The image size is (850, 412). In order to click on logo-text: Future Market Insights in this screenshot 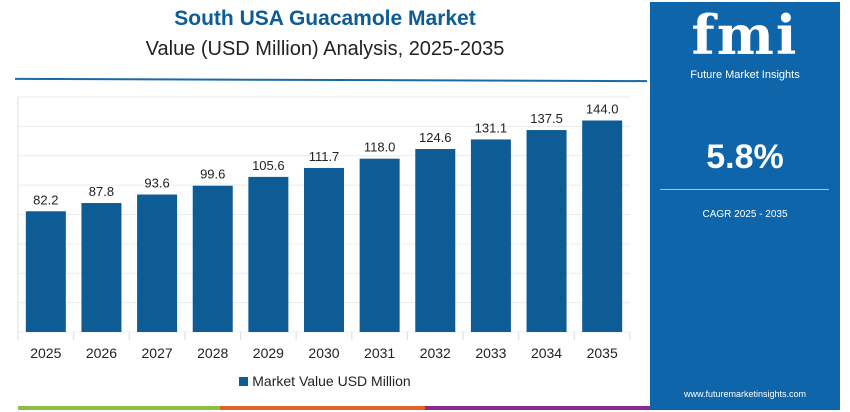, I will do `click(745, 75)`.